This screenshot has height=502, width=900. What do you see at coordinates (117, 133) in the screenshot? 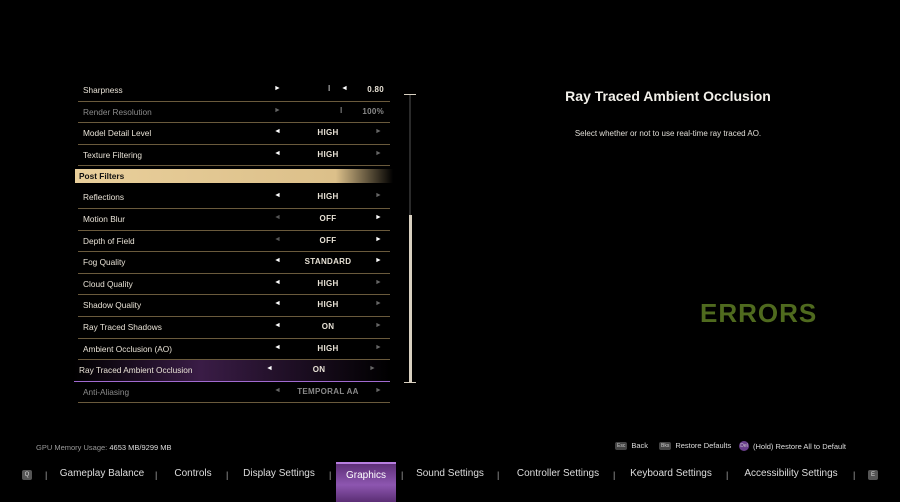
I see `setting-label: Model Detail Level` at bounding box center [117, 133].